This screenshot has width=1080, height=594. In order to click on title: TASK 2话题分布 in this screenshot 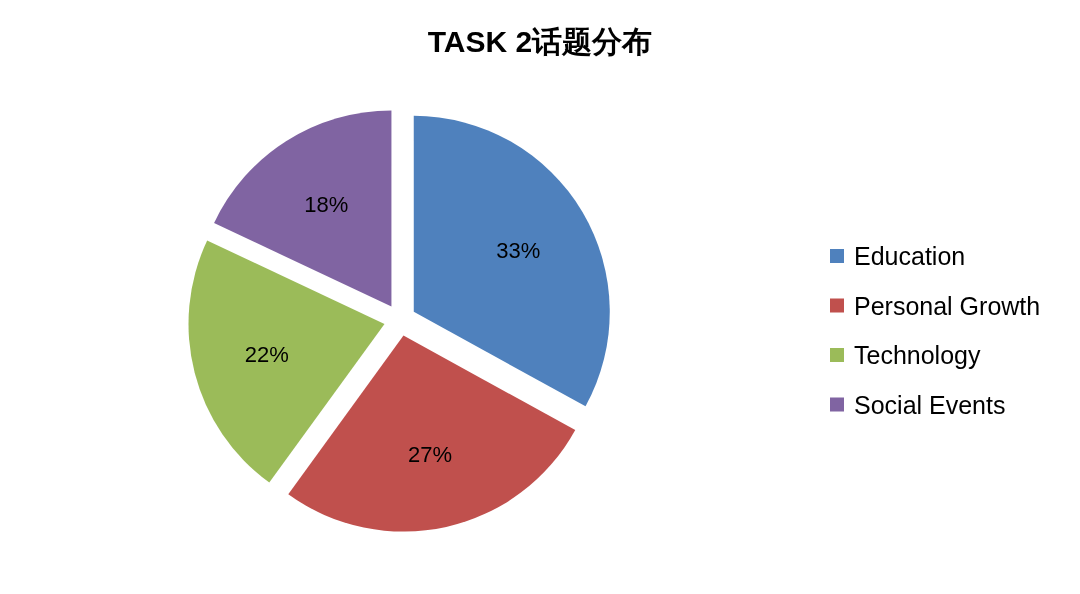, I will do `click(540, 41)`.